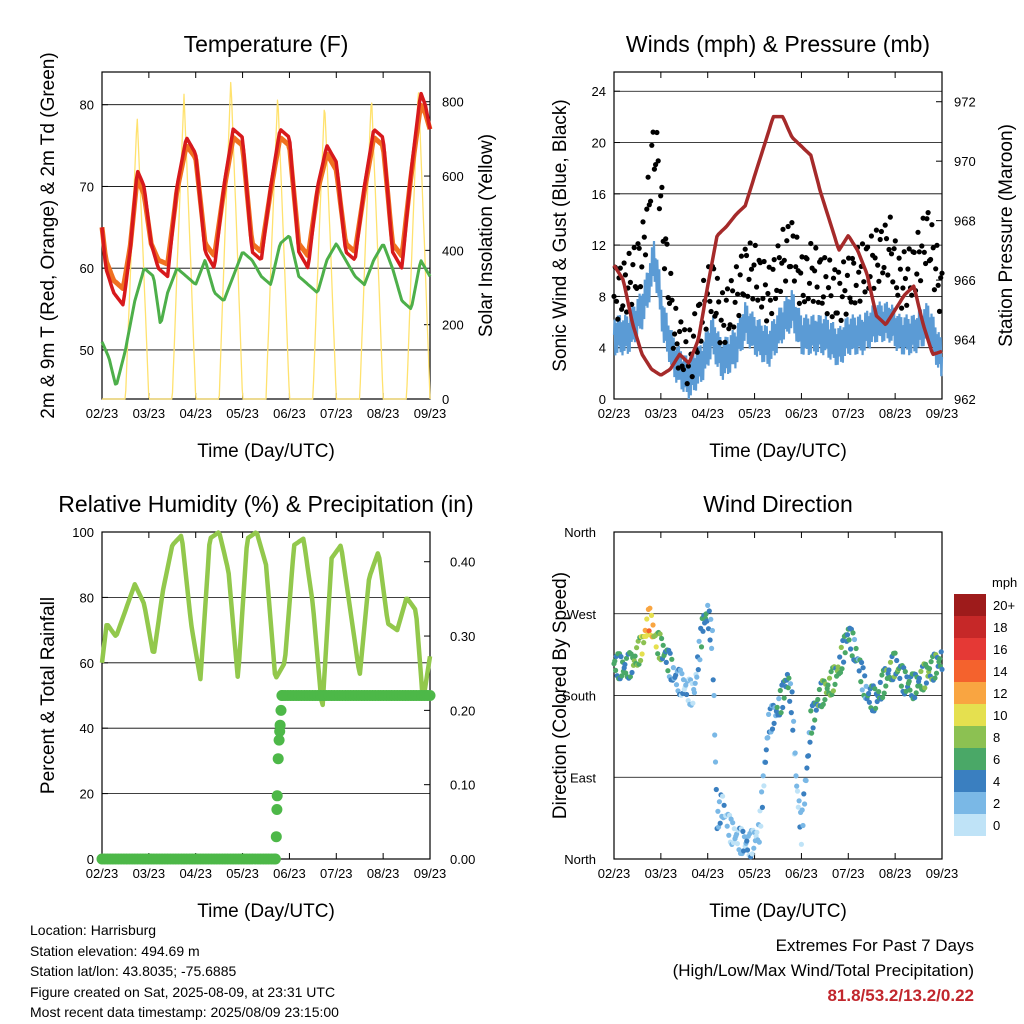  What do you see at coordinates (895, 873) in the screenshot?
I see `x-tick-label: 08/23` at bounding box center [895, 873].